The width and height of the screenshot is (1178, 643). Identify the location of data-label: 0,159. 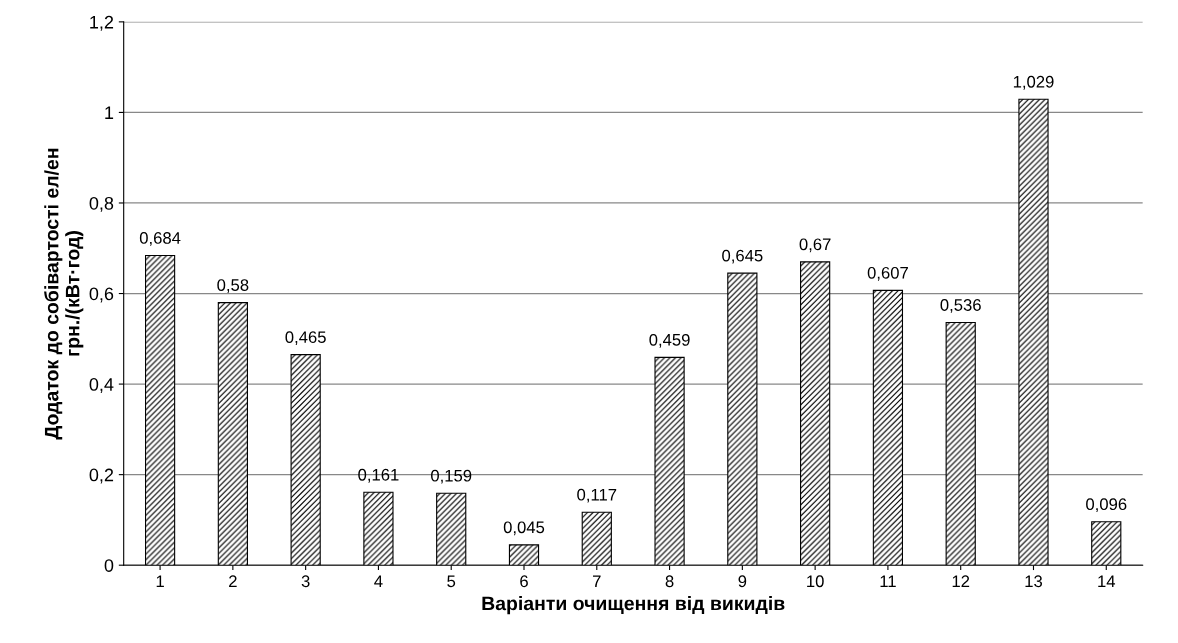
(451, 476).